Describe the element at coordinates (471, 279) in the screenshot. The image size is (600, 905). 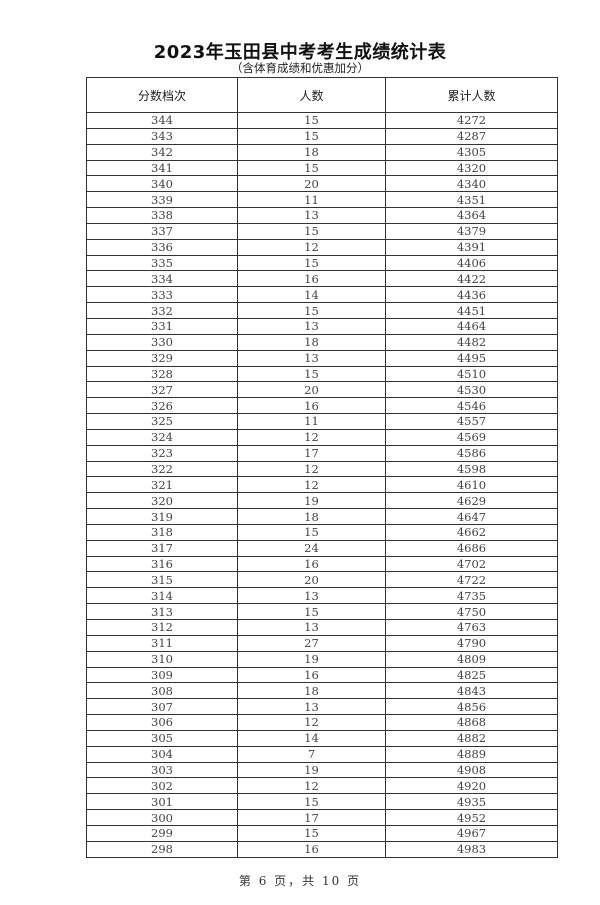
I see `cell-cumulative-count: 4422` at that location.